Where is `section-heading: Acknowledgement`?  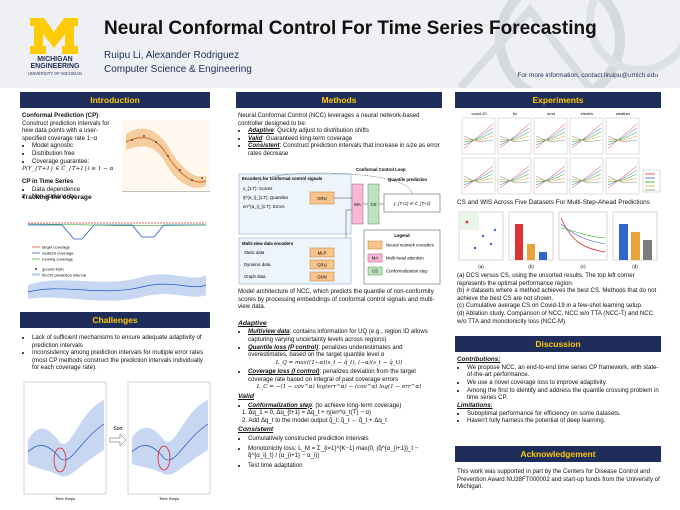 section-heading: Acknowledgement is located at coordinates (558, 454).